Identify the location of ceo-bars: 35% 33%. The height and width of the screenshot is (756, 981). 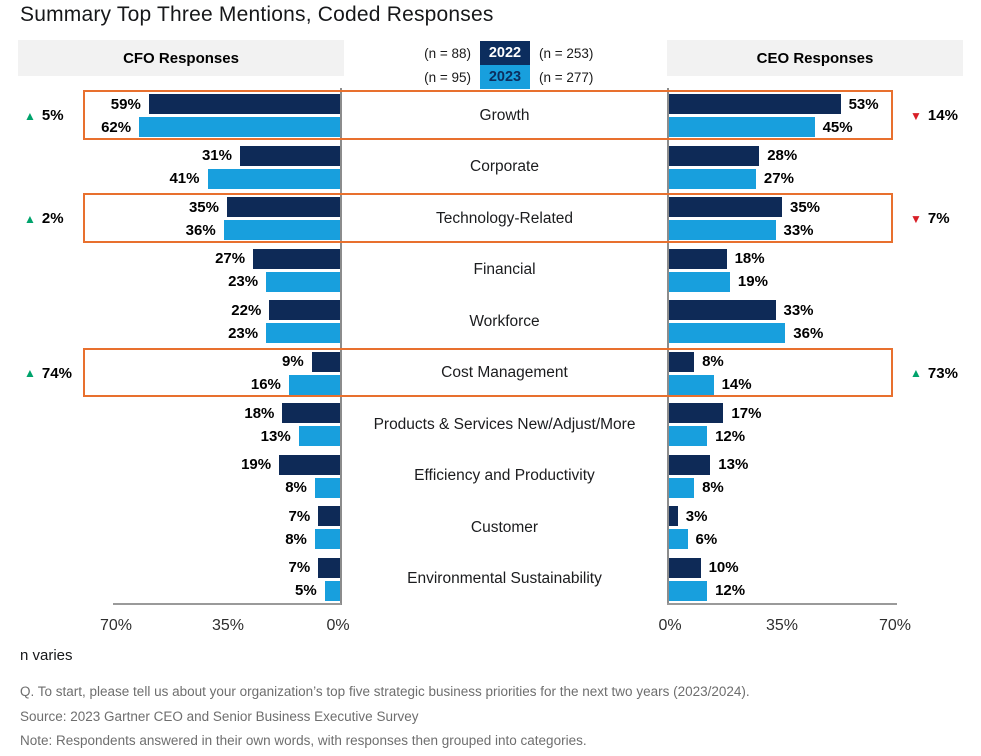
(782, 219).